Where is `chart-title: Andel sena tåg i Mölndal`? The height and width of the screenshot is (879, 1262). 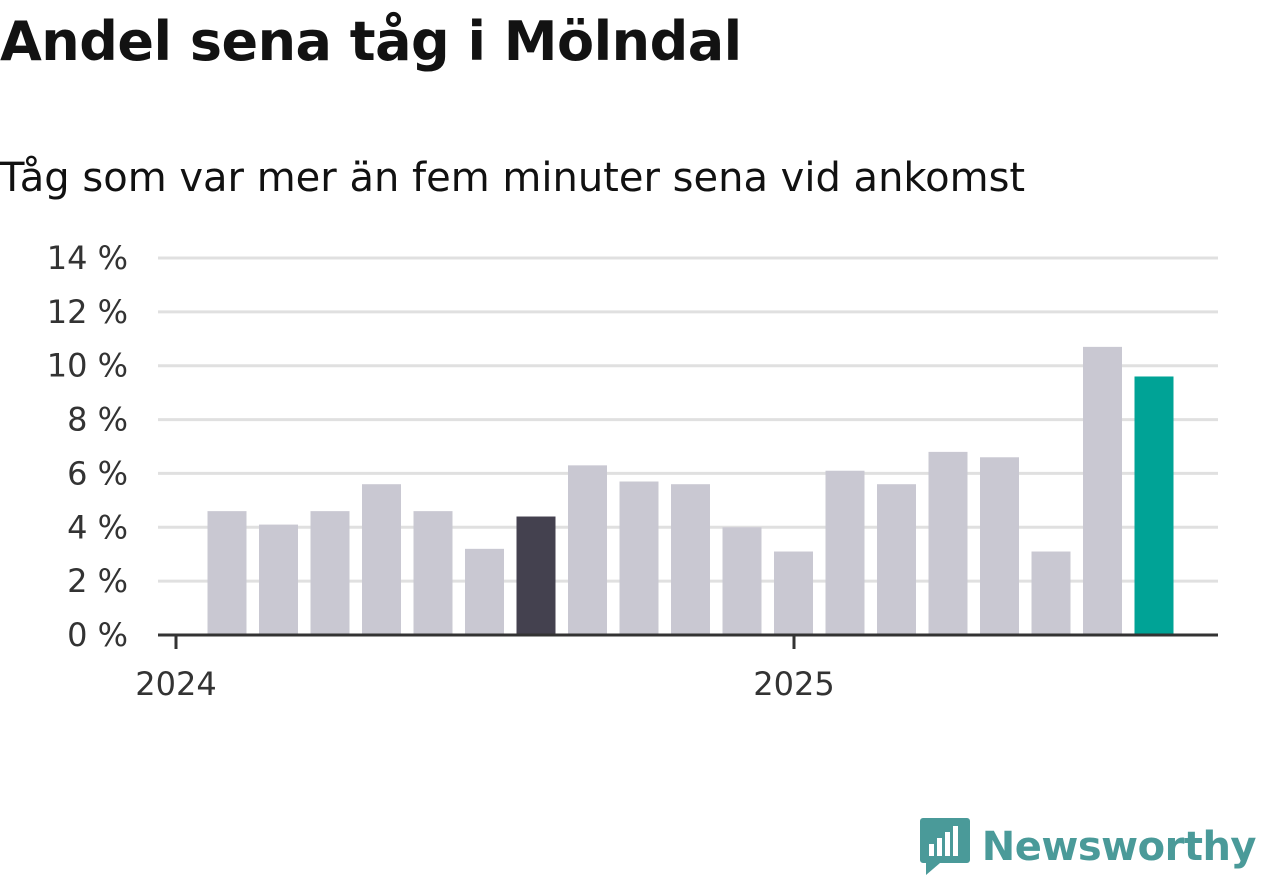
chart-title: Andel sena tåg i Mölndal is located at coordinates (371, 41).